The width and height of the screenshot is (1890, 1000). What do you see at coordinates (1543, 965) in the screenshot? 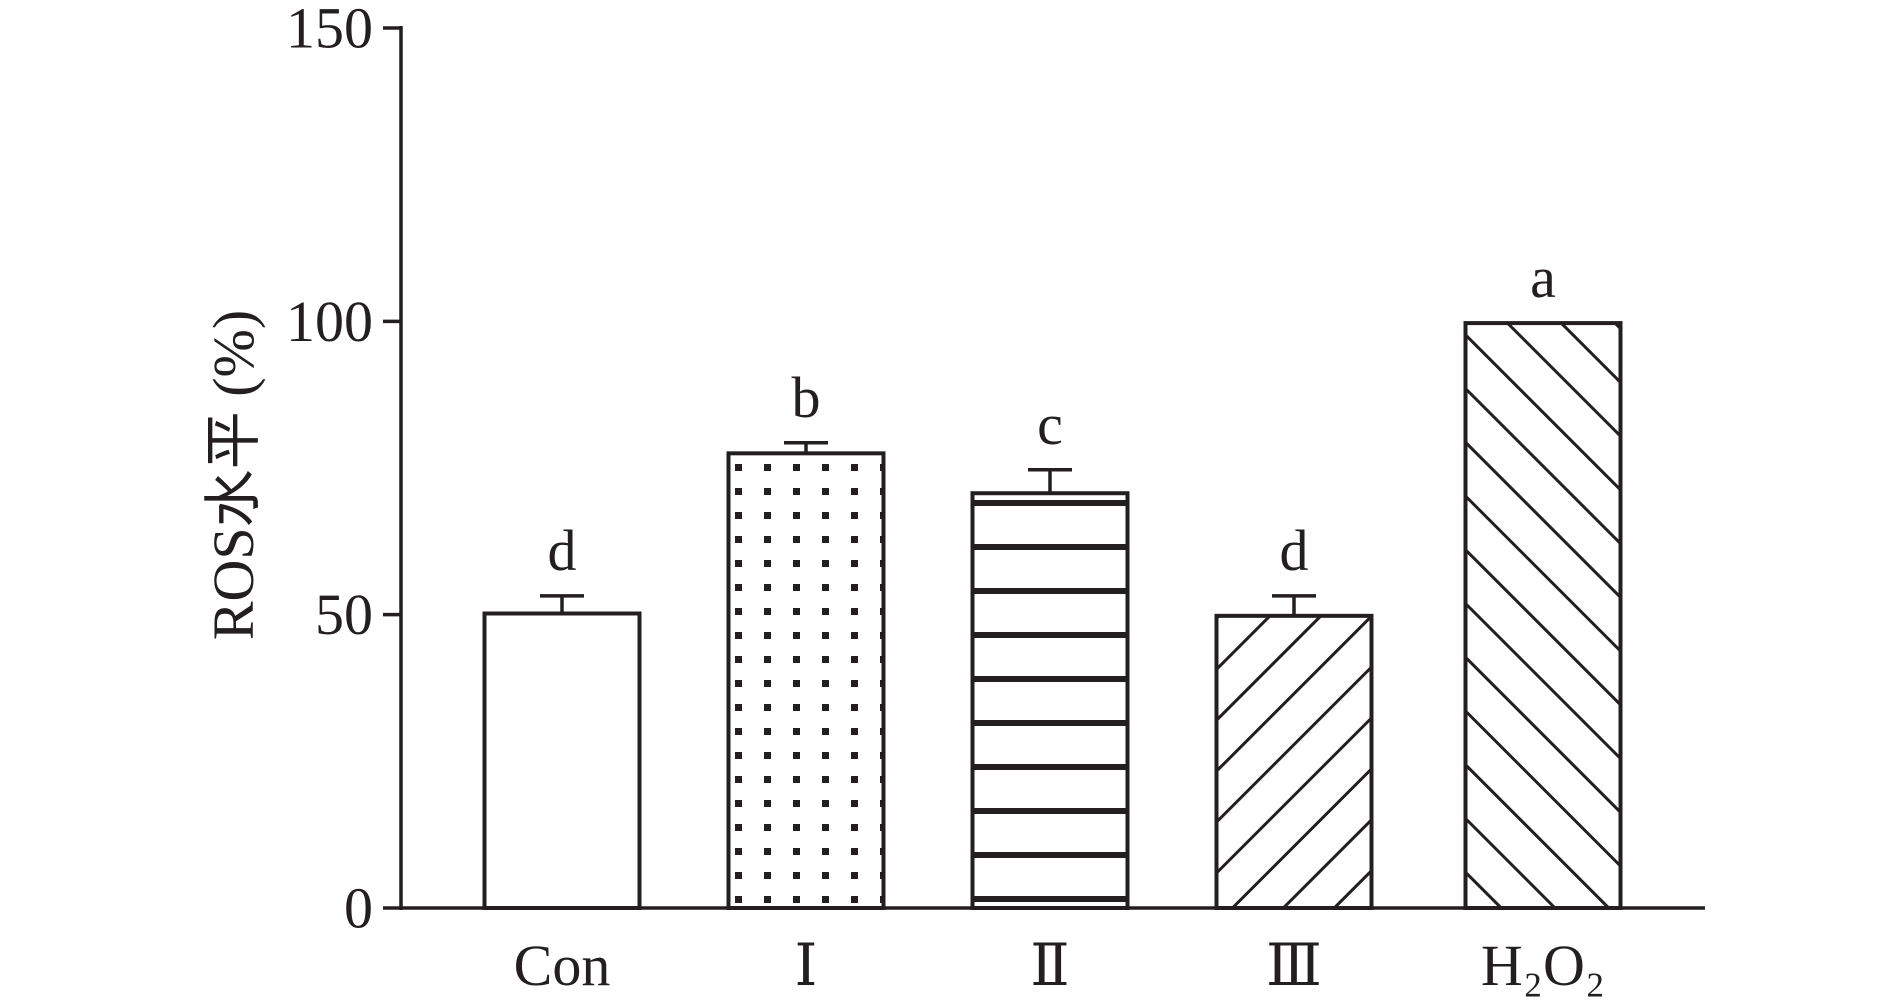
I see `x-tick-label: H₂O₂` at bounding box center [1543, 965].